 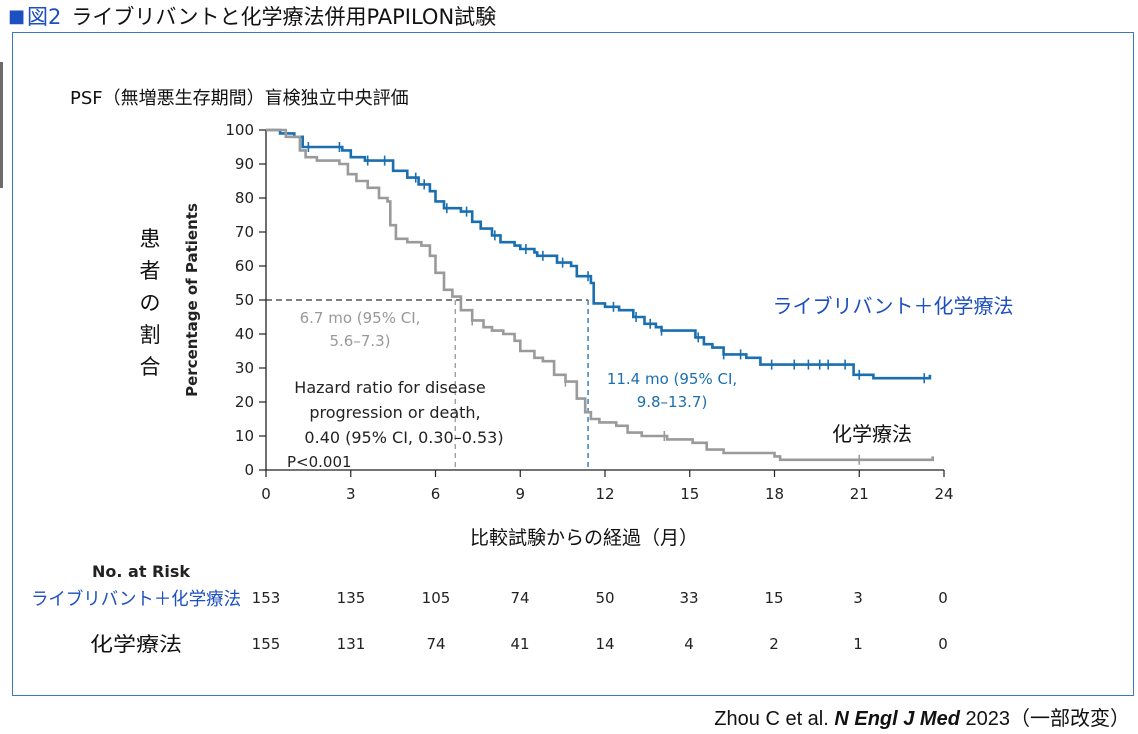 What do you see at coordinates (351, 494) in the screenshot?
I see `x-tick-label: 3` at bounding box center [351, 494].